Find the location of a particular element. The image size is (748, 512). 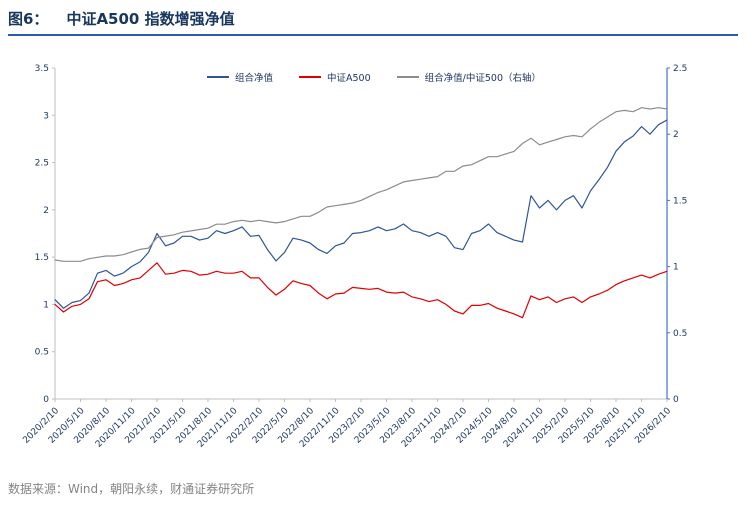

legend-item-portfolio-nav: 组合净值 is located at coordinates (240, 77).